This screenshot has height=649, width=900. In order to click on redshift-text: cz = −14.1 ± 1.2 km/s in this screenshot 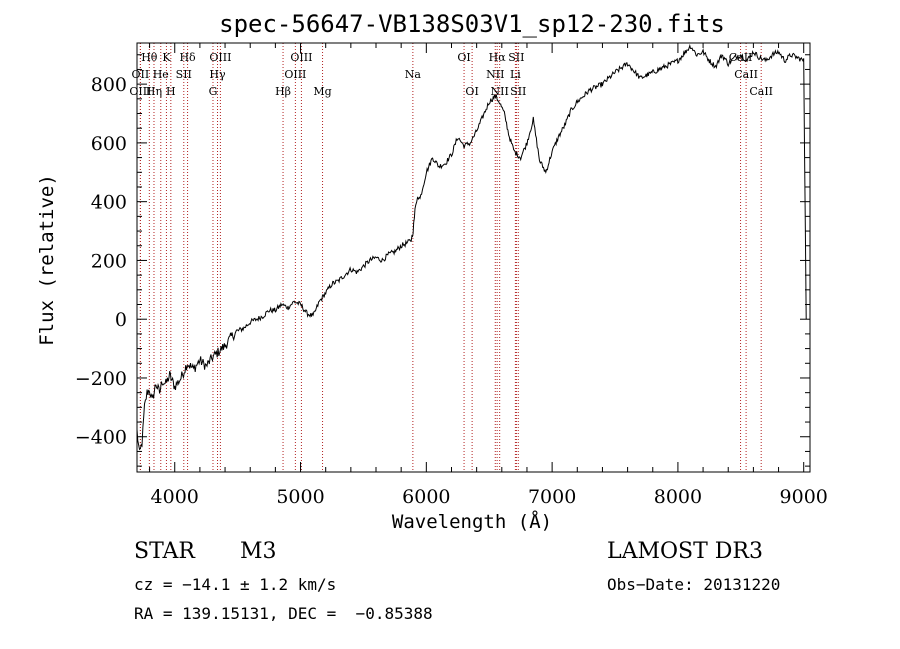, I will do `click(235, 584)`.